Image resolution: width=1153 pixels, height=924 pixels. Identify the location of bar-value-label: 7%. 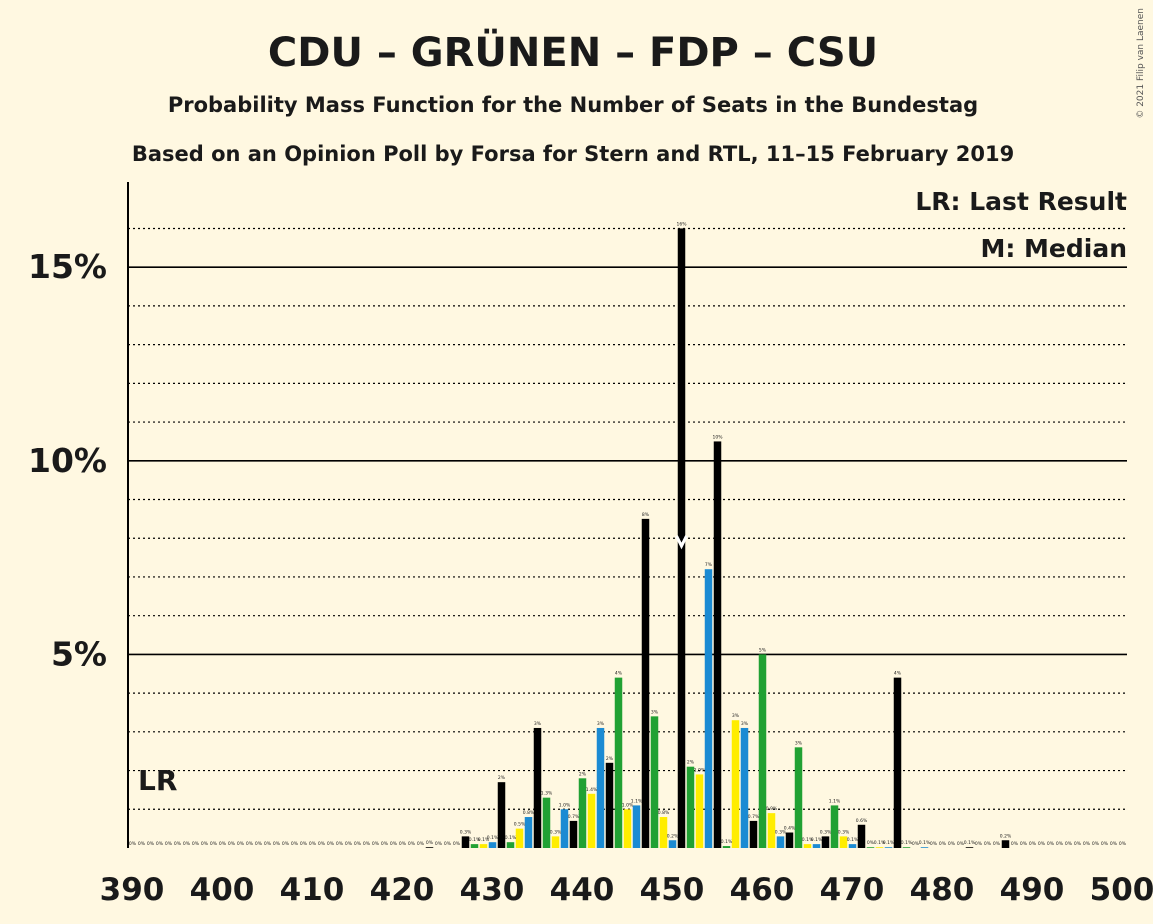
(709, 565).